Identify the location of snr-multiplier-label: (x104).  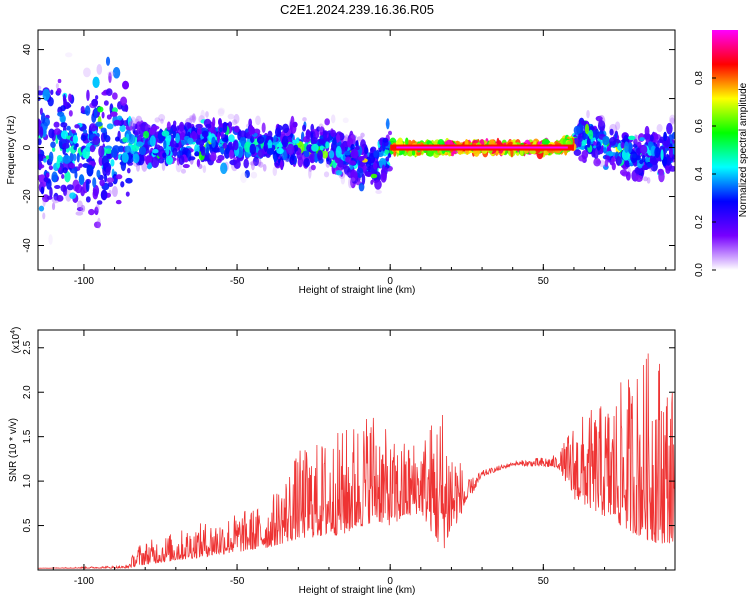
(16, 340).